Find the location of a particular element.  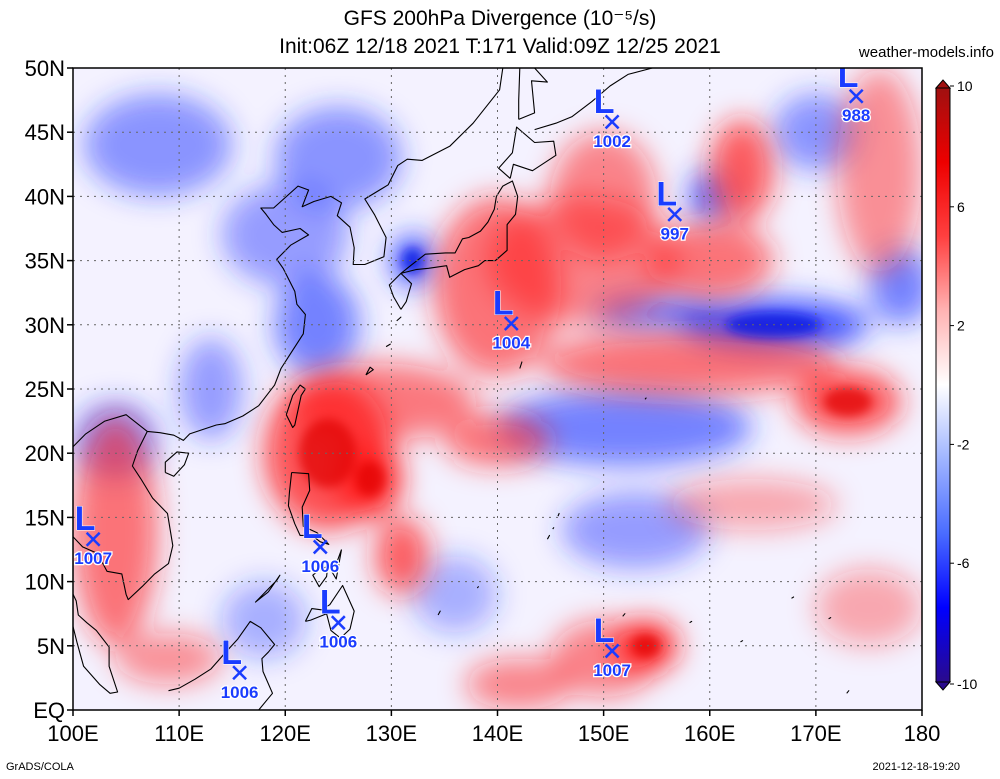

low-pressure-value: 1002 is located at coordinates (612, 141).